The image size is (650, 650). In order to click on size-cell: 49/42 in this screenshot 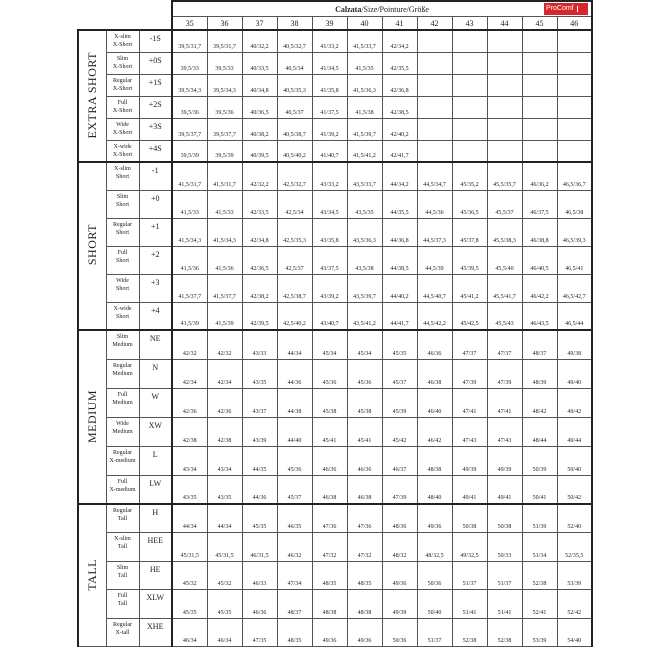, I will do `click(574, 402)`.